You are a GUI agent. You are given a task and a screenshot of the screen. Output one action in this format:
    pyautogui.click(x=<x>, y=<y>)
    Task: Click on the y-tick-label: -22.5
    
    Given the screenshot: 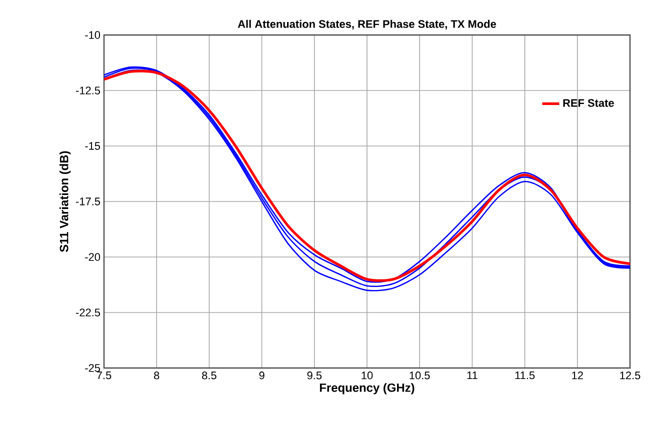 What is the action you would take?
    pyautogui.click(x=88, y=312)
    